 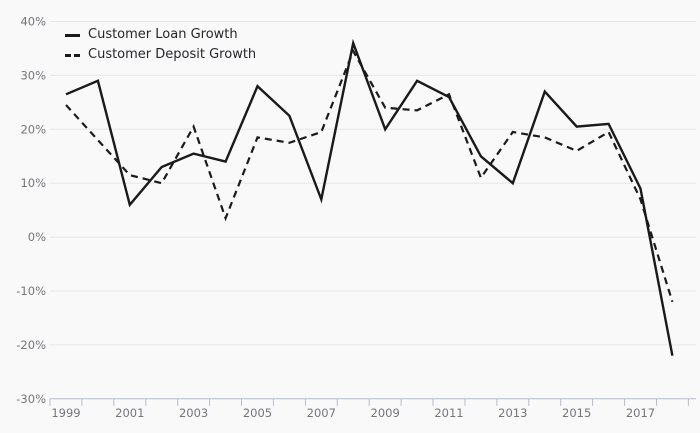 What do you see at coordinates (129, 413) in the screenshot?
I see `x-tick-label: 2001` at bounding box center [129, 413].